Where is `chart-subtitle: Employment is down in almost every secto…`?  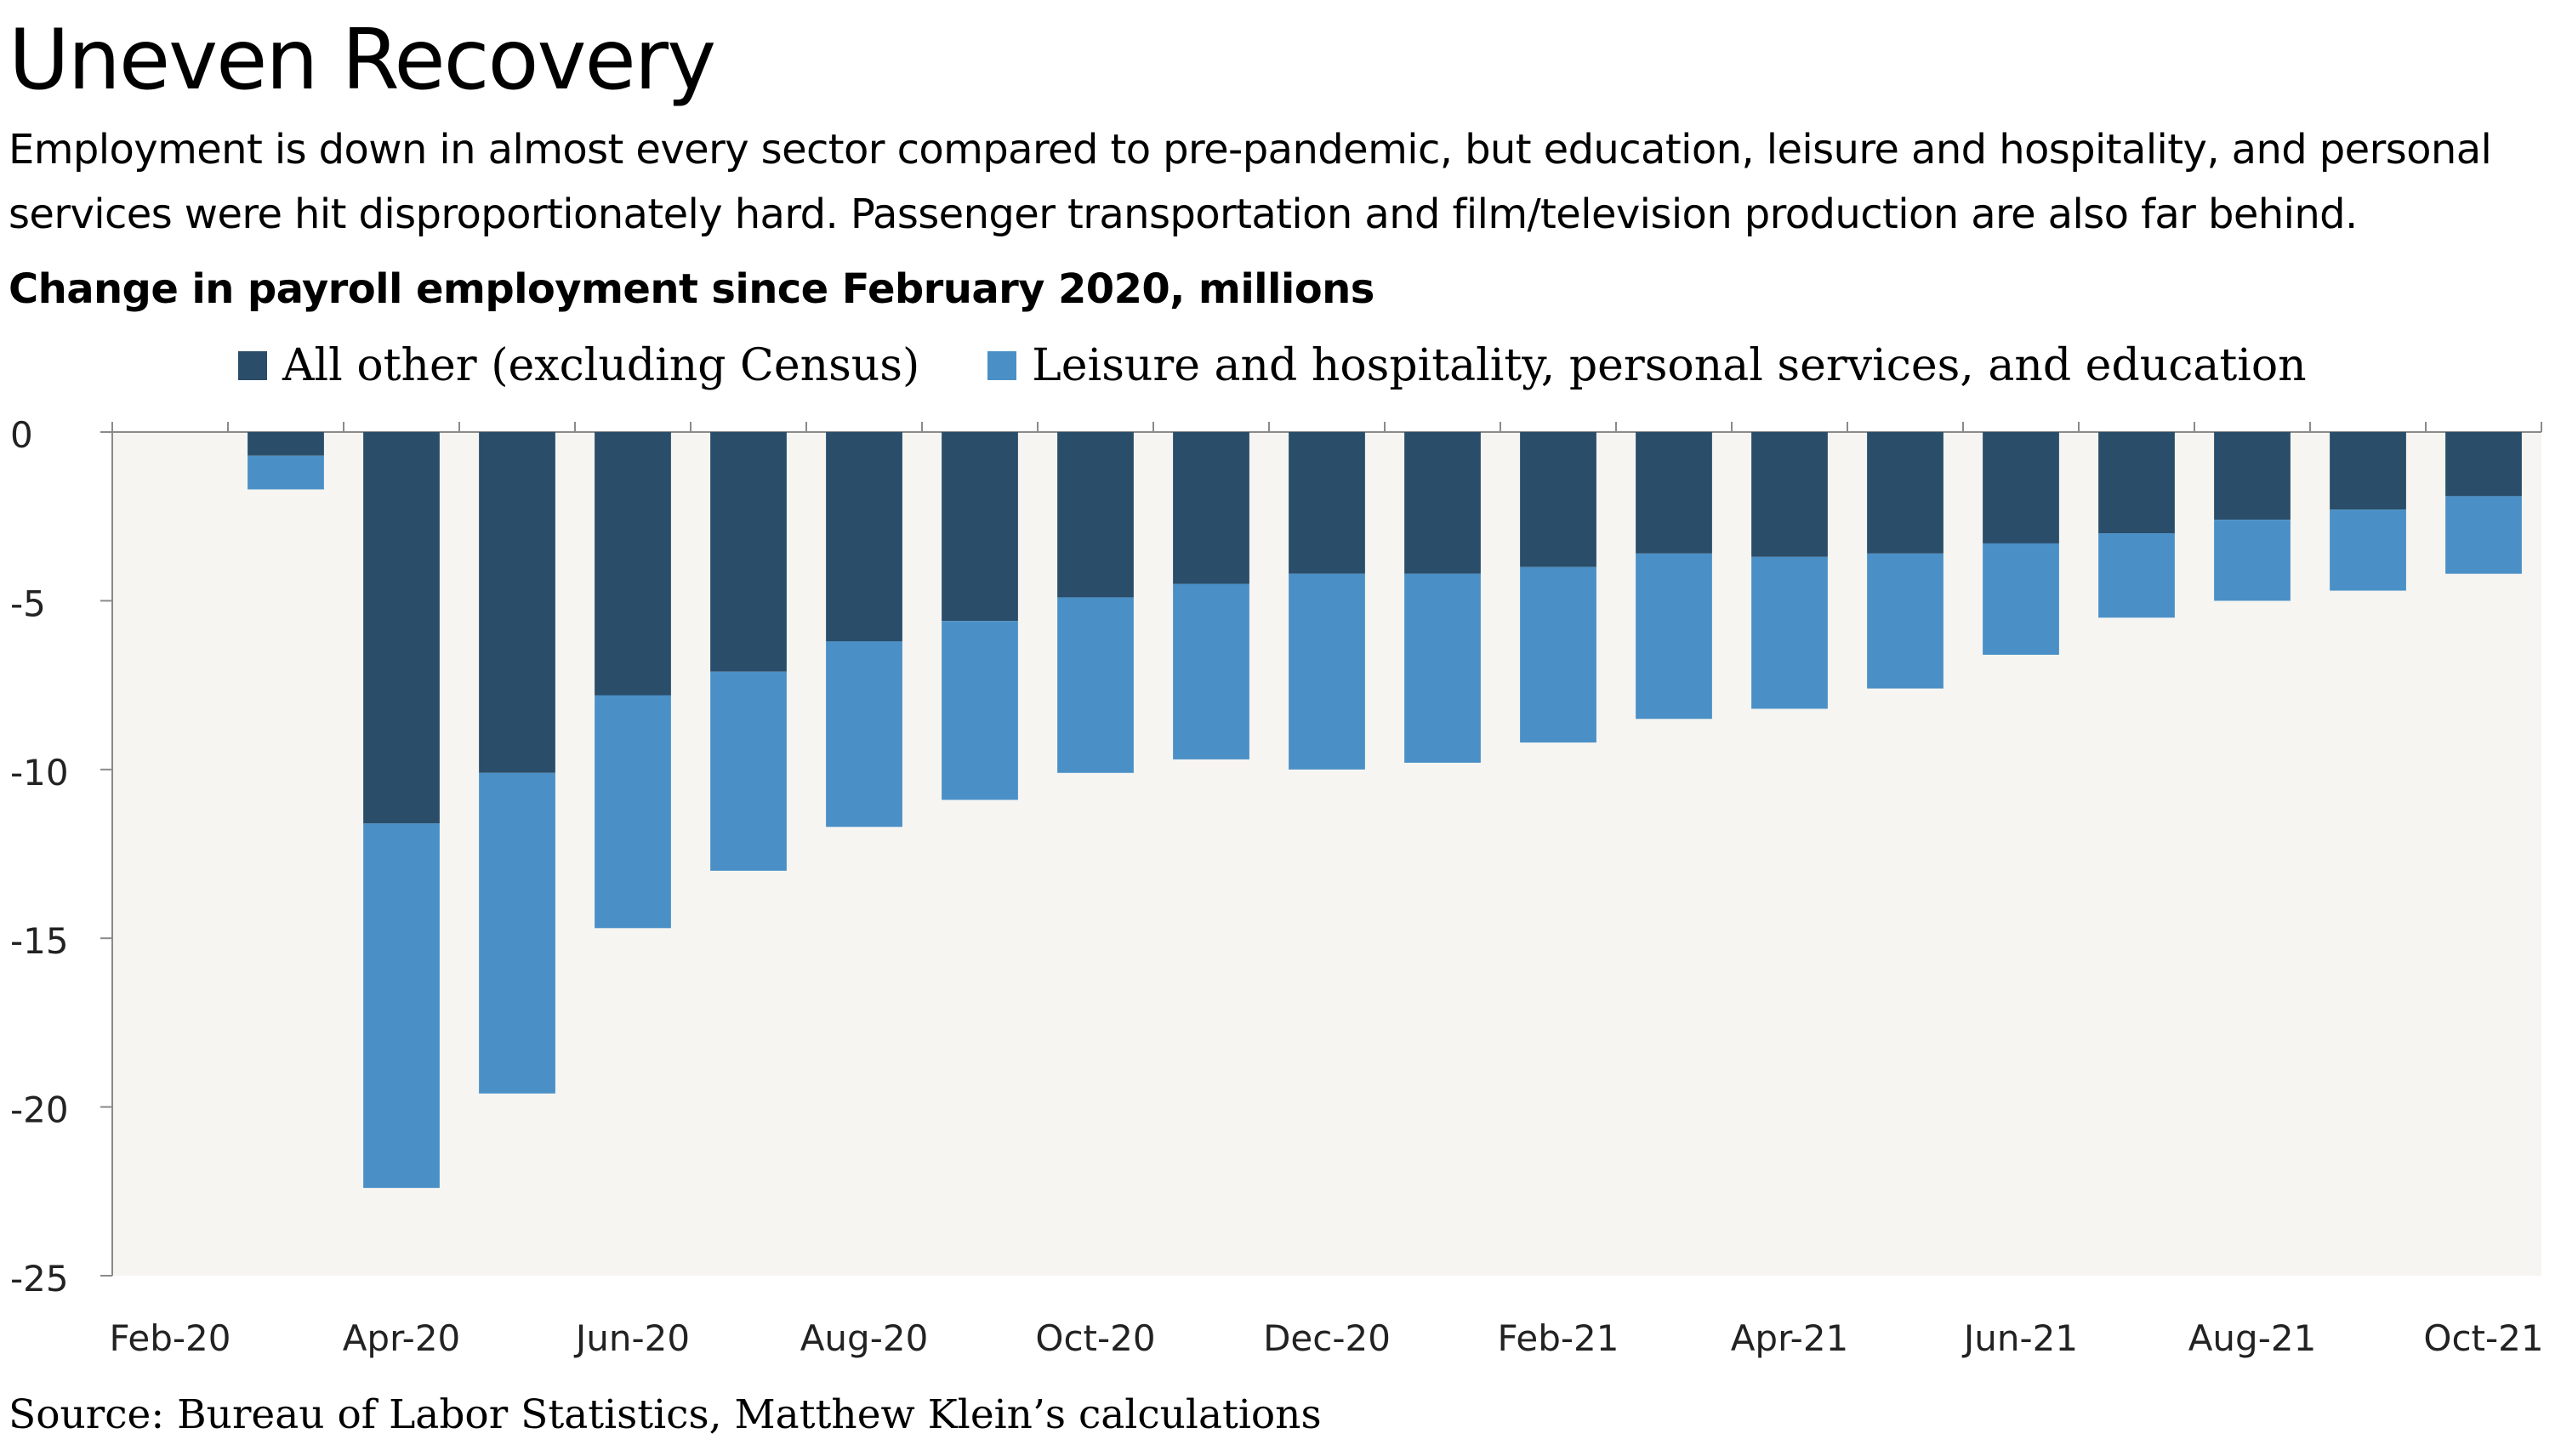
chart-subtitle: Employment is down in almost every secto… is located at coordinates (1250, 182).